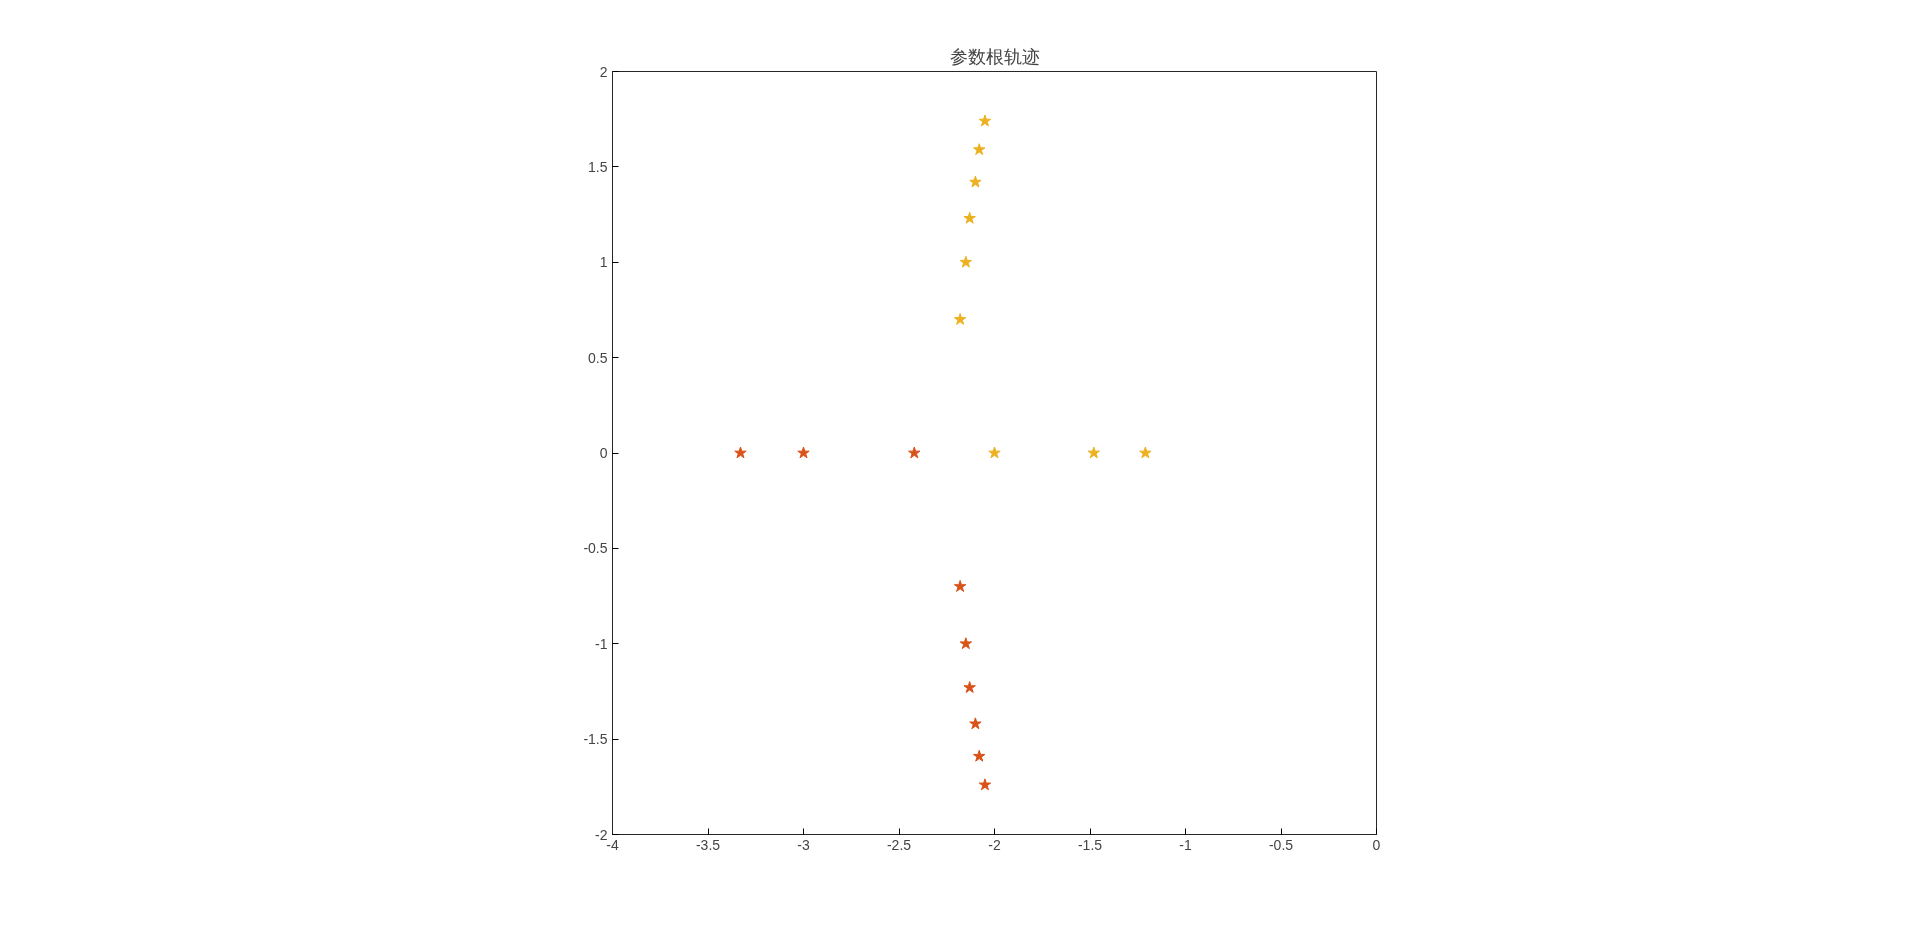 The image size is (1920, 937). I want to click on x-tick-label: -2.5, so click(899, 844).